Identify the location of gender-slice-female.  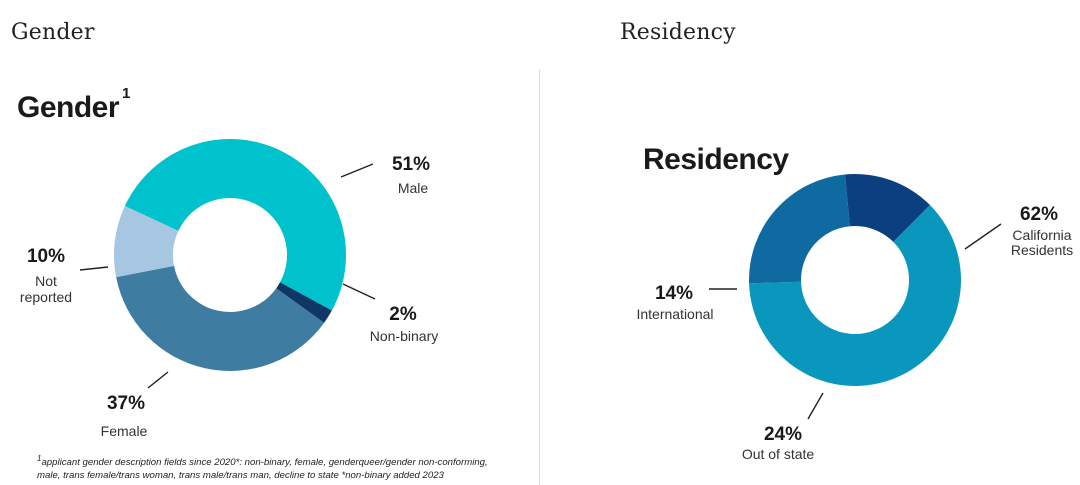
(220, 318).